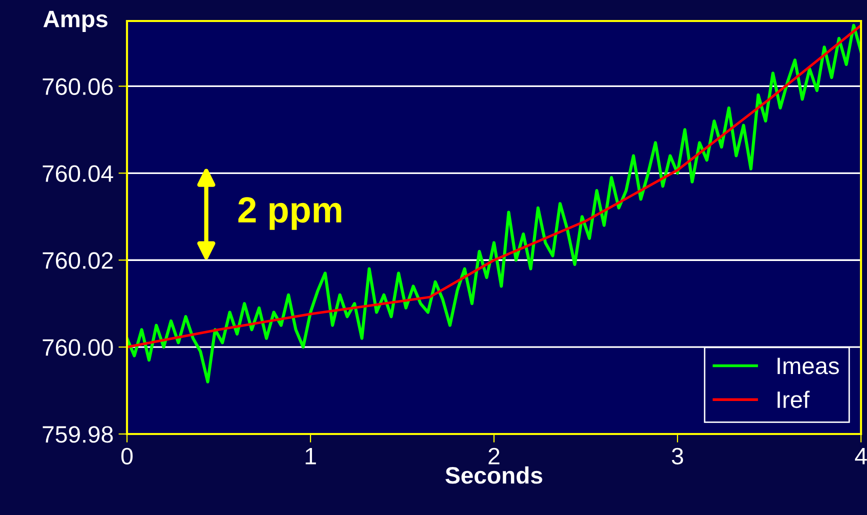  Describe the element at coordinates (678, 456) in the screenshot. I see `x-tick-label: 3` at that location.